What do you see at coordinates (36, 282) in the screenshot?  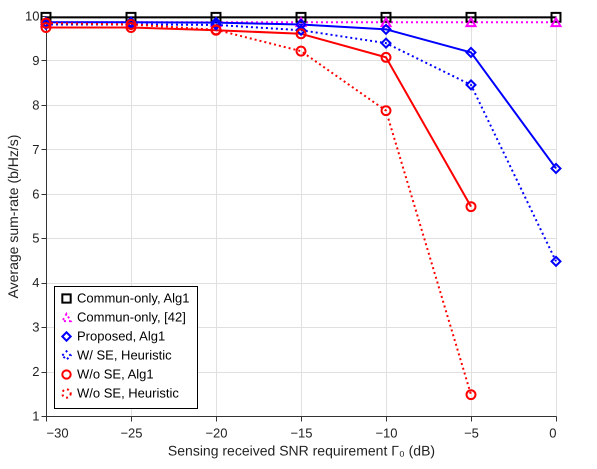 I see `y-tick-label: 4` at bounding box center [36, 282].